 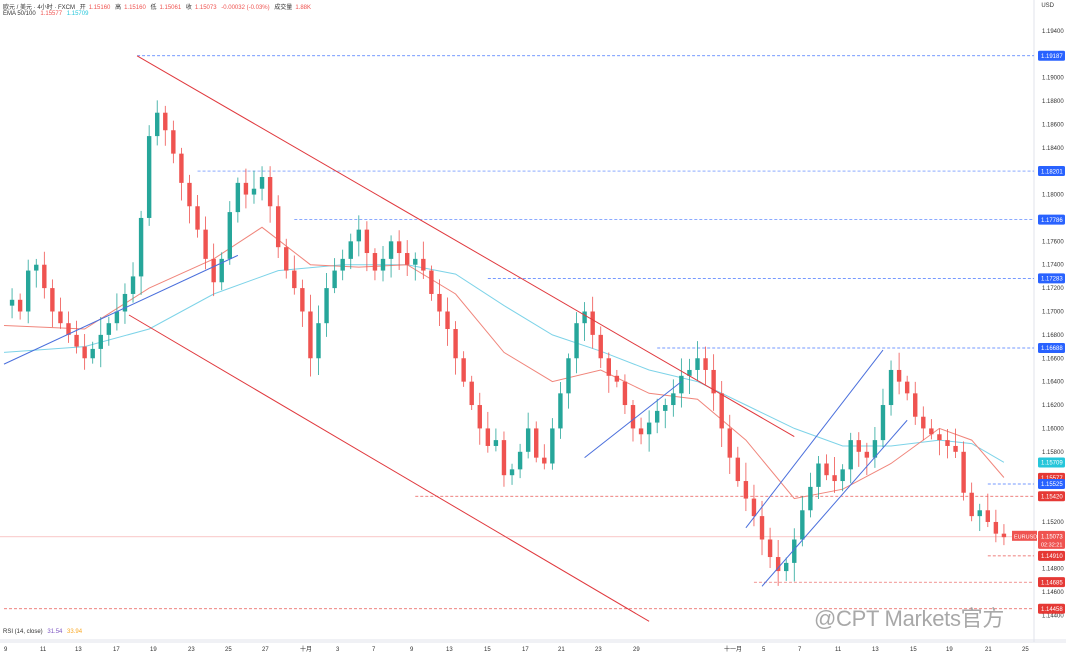 What do you see at coordinates (1053, 102) in the screenshot?
I see `y-tick-label: 1.18800` at bounding box center [1053, 102].